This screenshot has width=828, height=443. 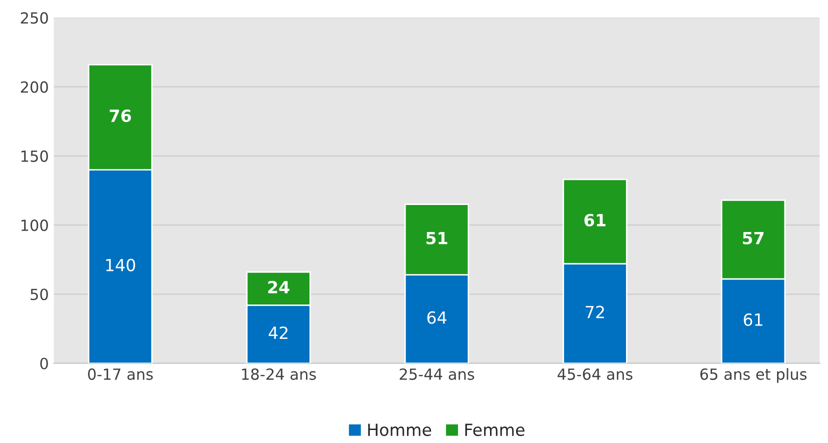 What do you see at coordinates (279, 287) in the screenshot?
I see `data-label: 24` at bounding box center [279, 287].